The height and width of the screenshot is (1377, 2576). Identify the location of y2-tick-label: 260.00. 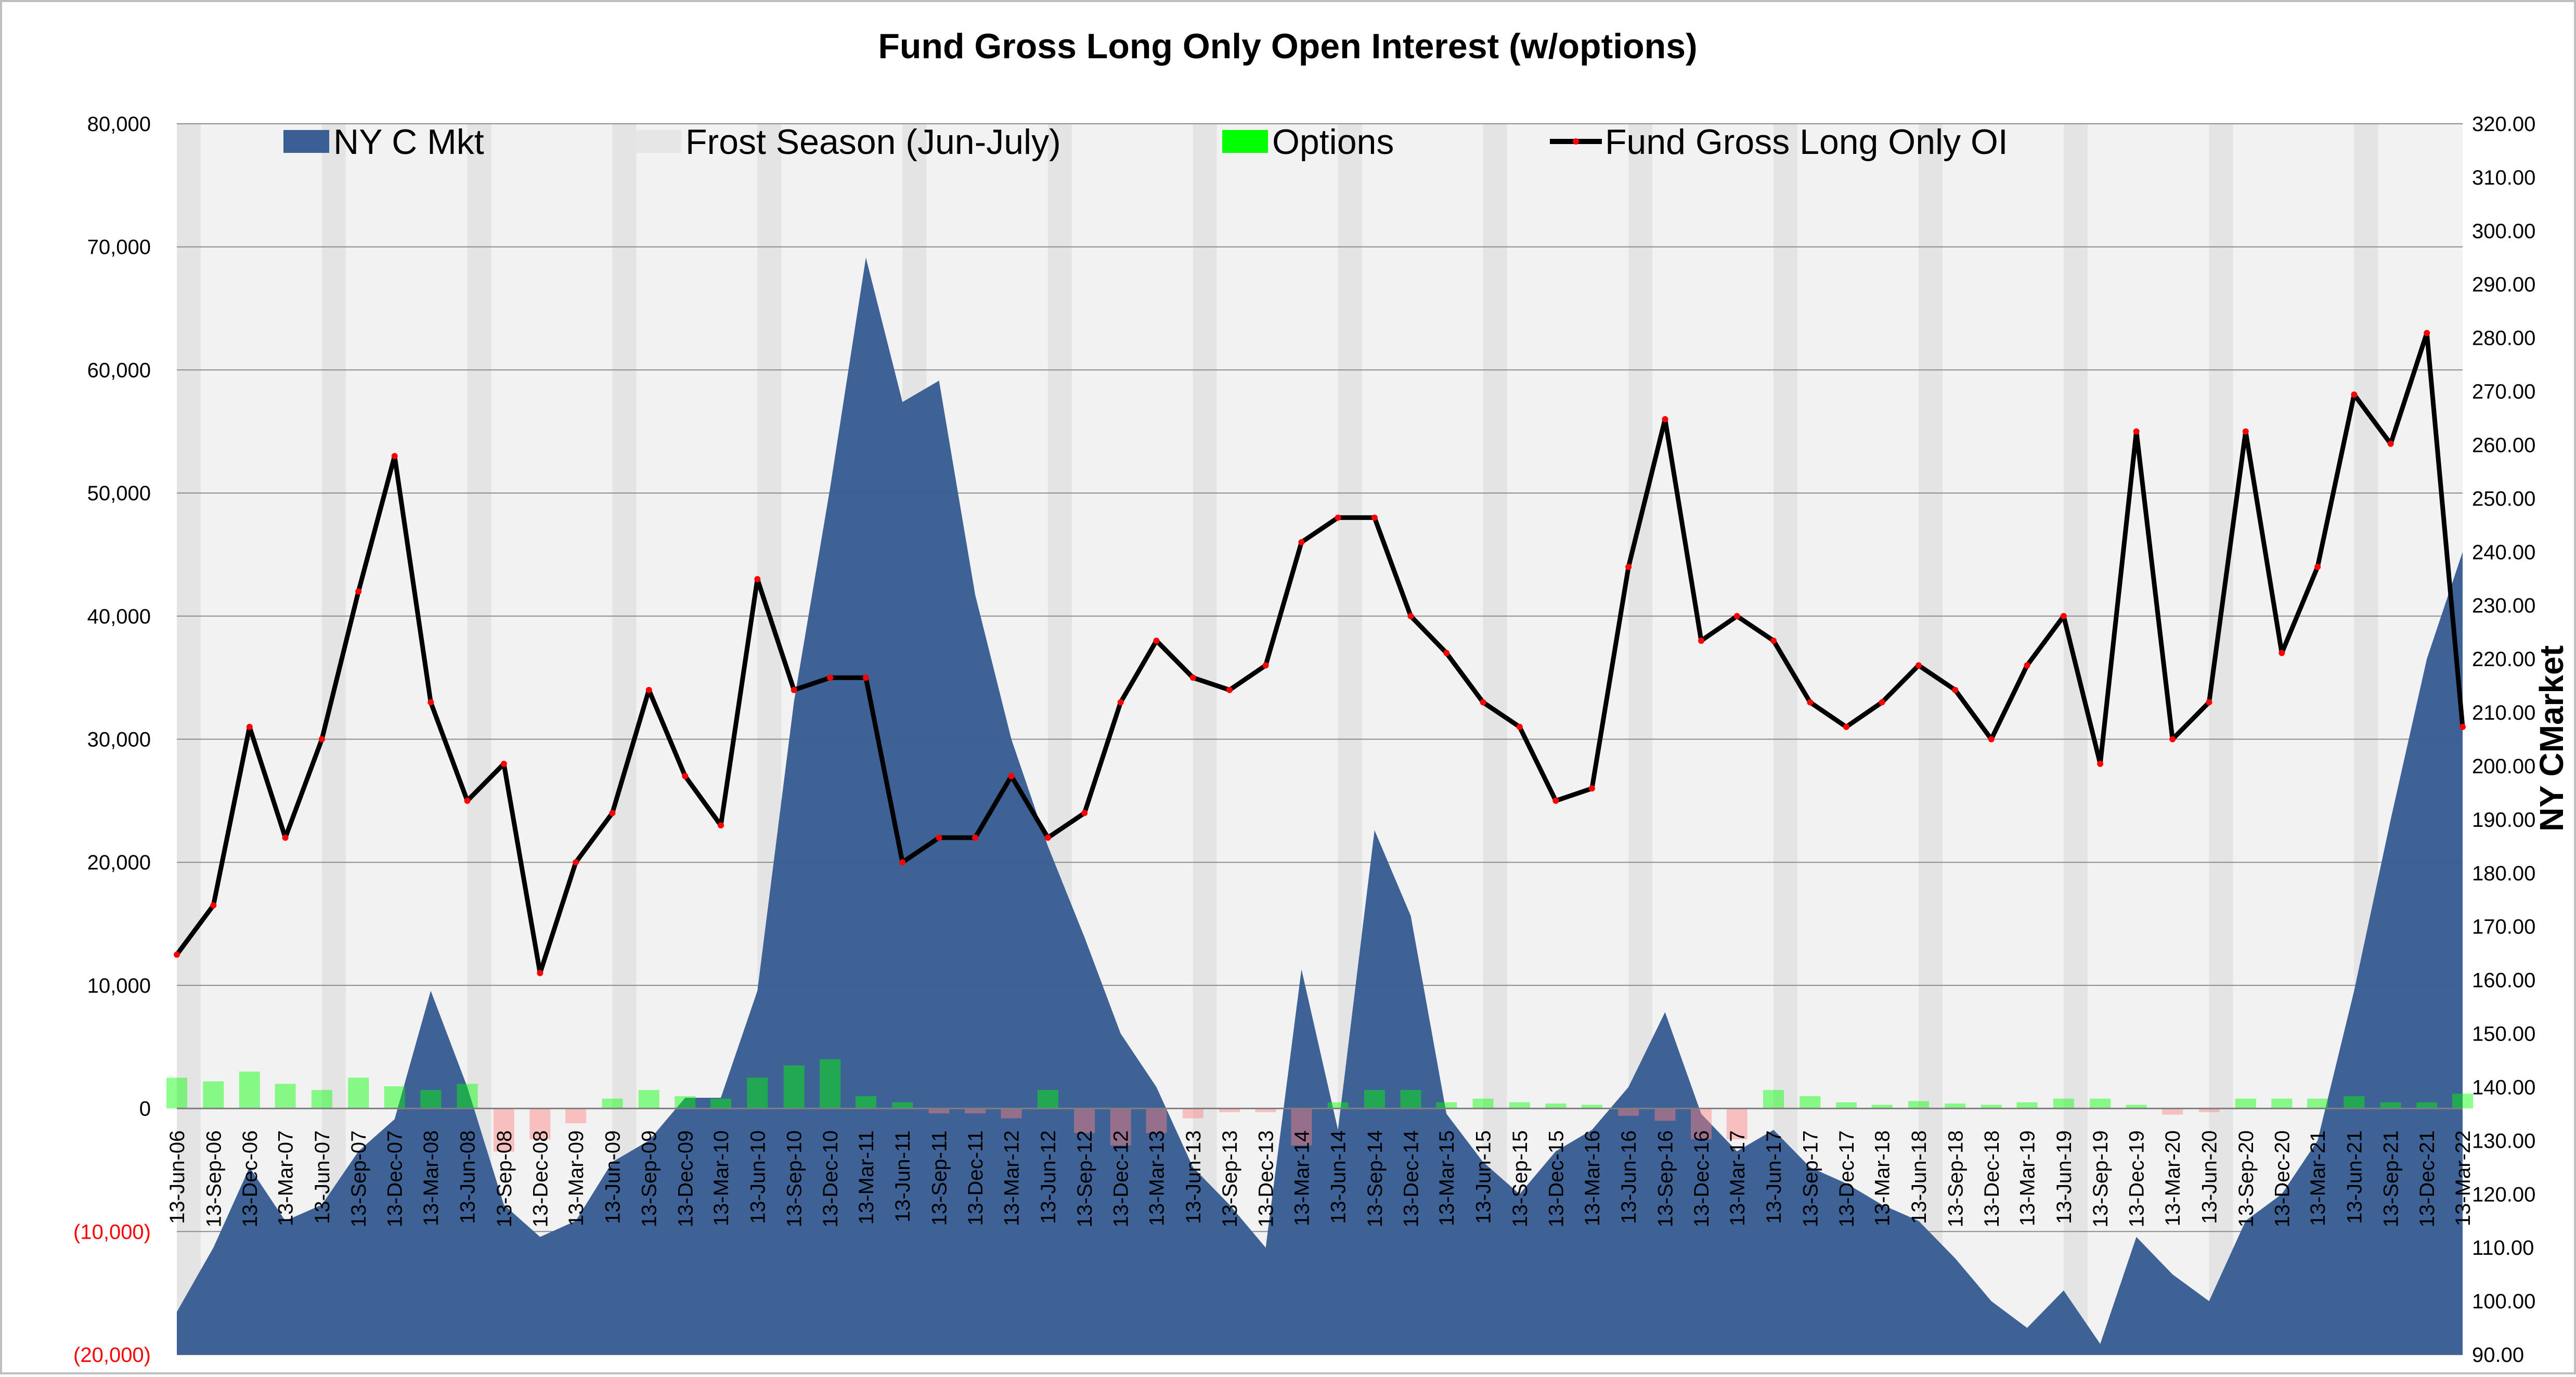
(2504, 446).